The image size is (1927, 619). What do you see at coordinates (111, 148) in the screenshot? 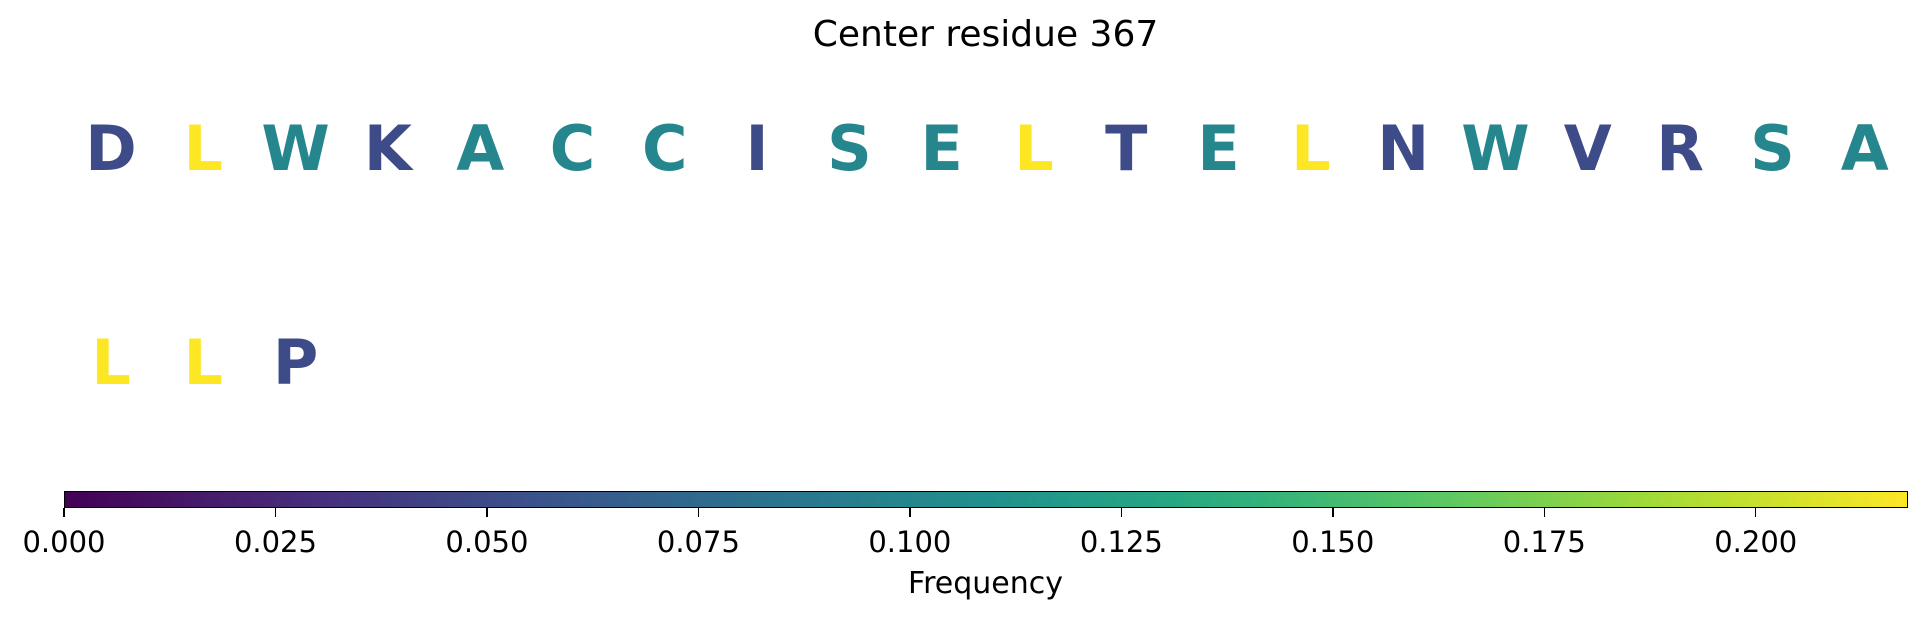
I see `residue-letter: D` at bounding box center [111, 148].